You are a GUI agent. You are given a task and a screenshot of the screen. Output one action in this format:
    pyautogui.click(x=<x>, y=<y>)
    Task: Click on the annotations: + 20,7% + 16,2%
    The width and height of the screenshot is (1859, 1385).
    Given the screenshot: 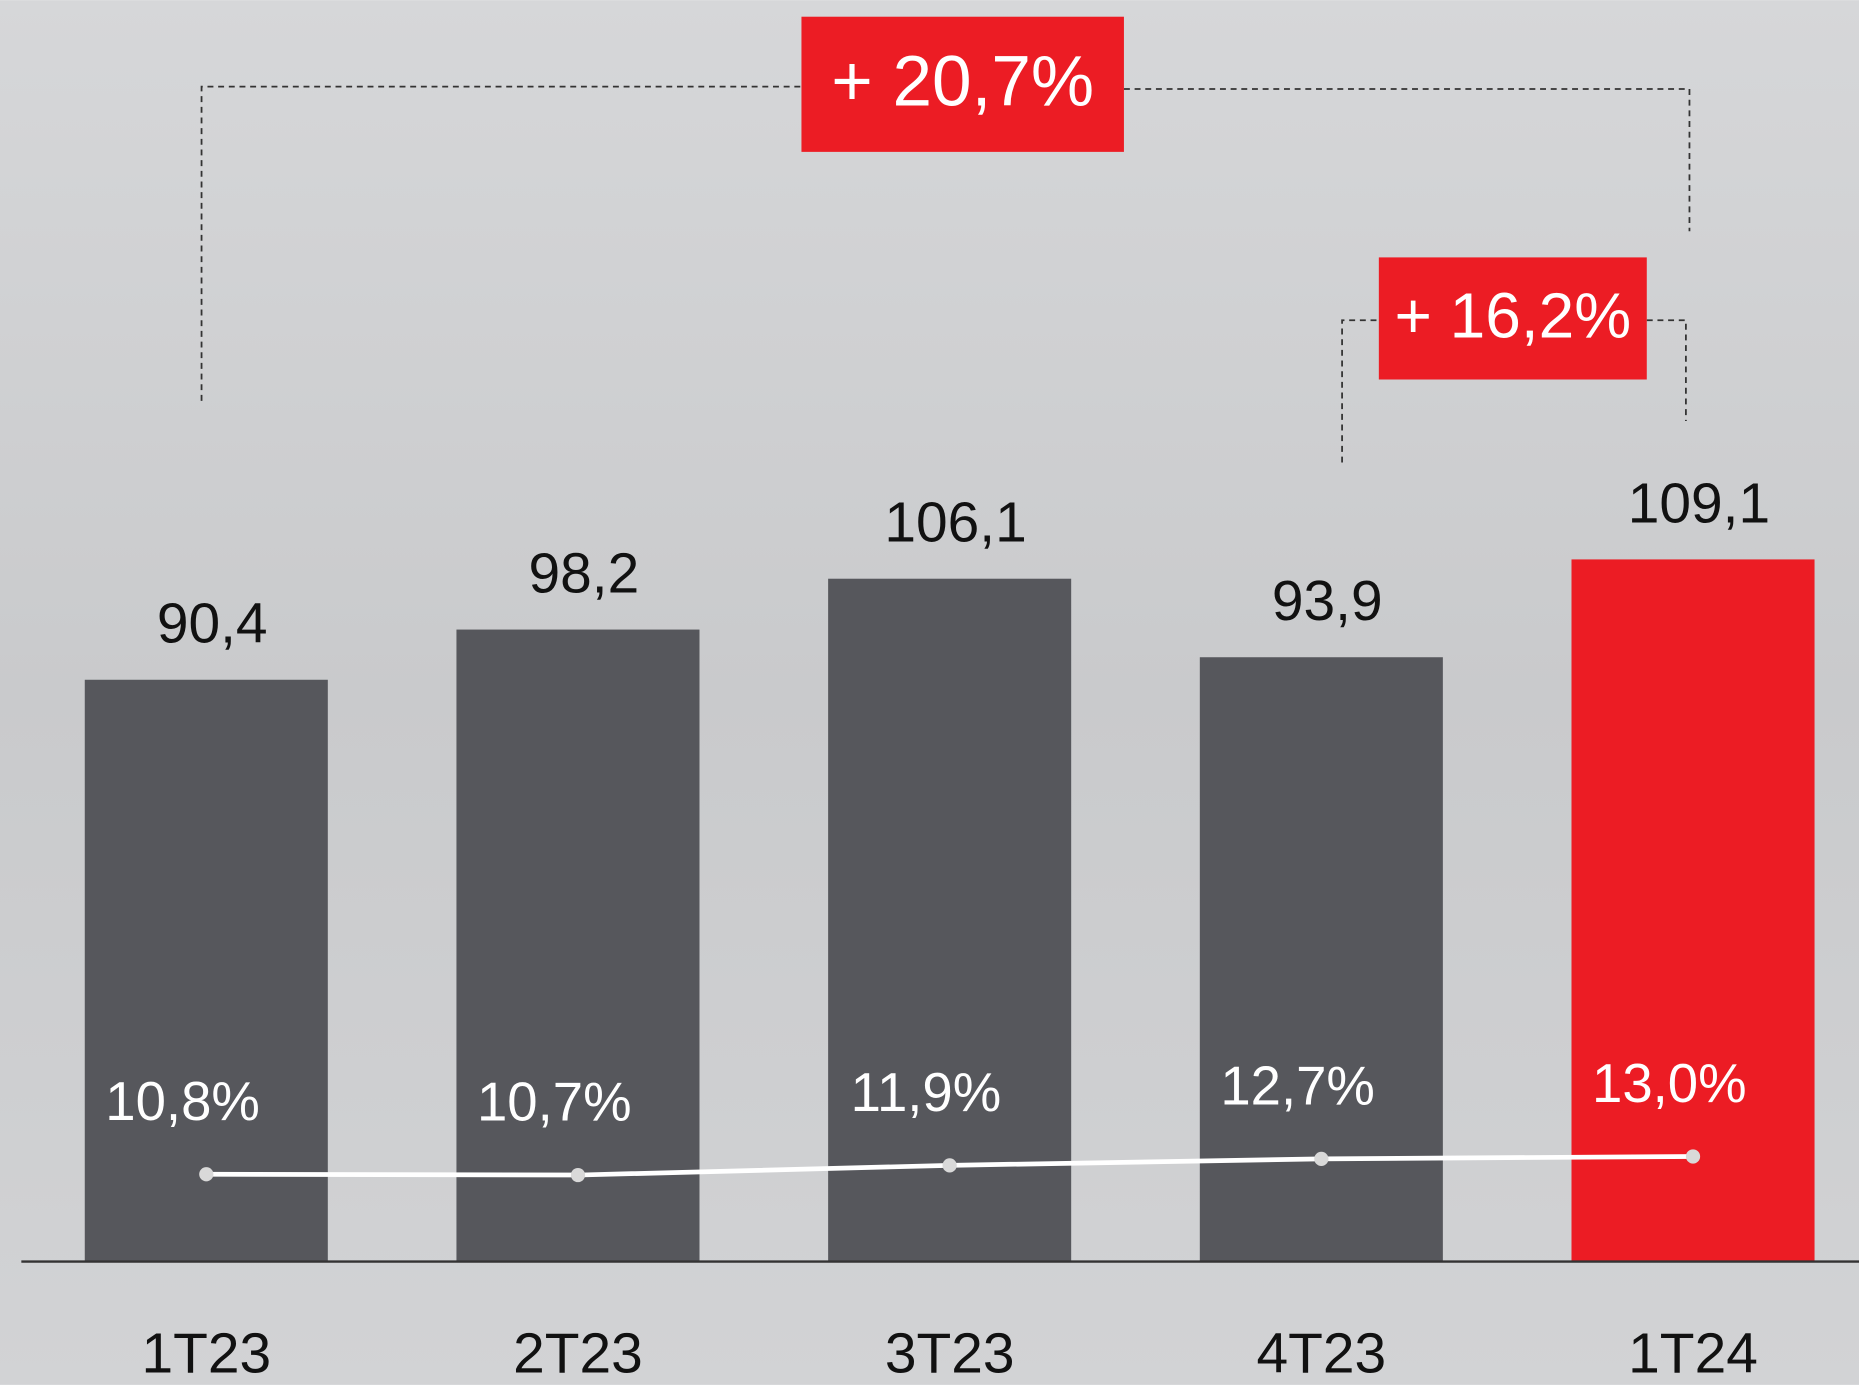 What is the action you would take?
    pyautogui.click(x=1224, y=198)
    